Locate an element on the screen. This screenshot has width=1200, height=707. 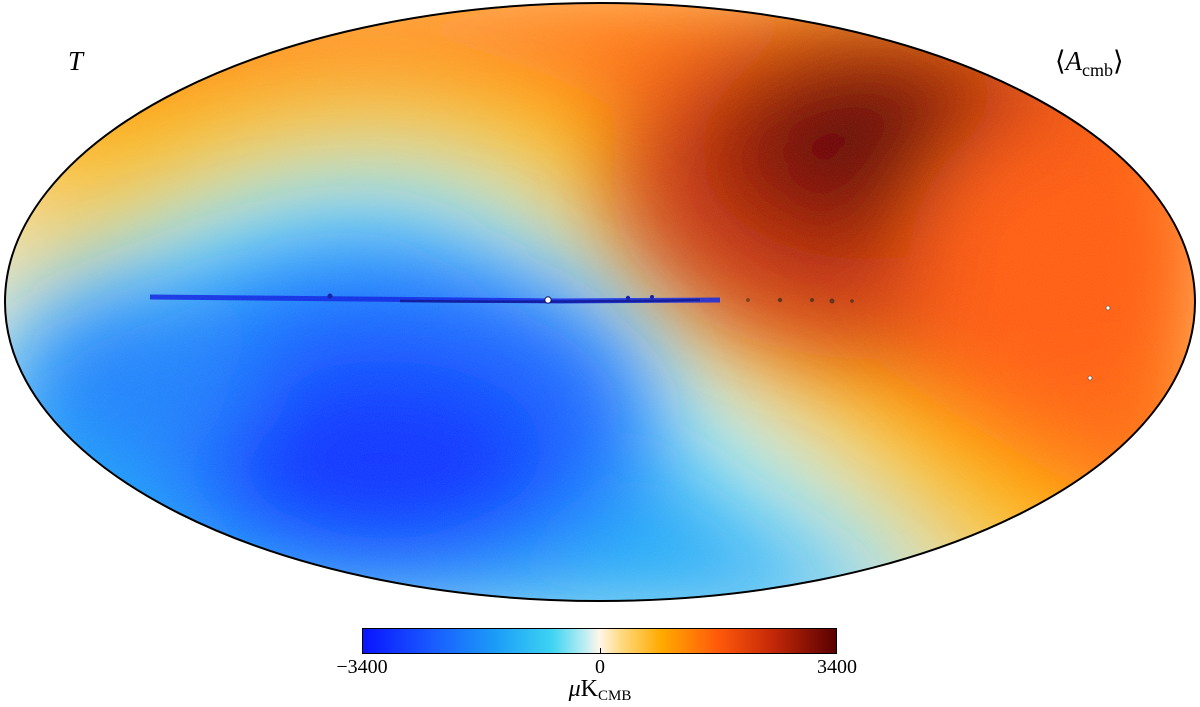
bracket-close: ⟩ is located at coordinates (1118, 61).